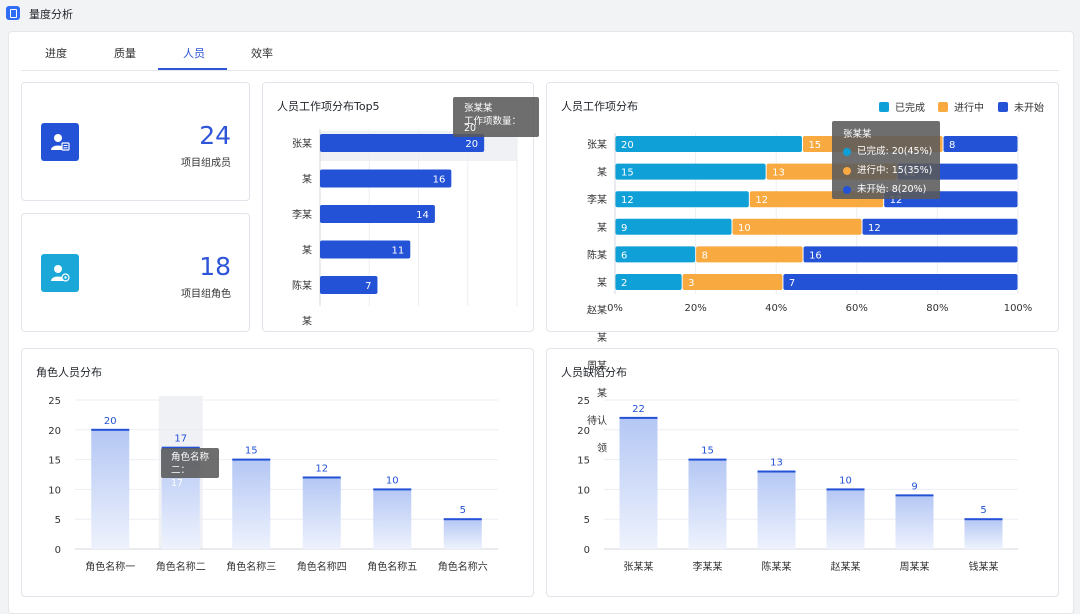 The image size is (1080, 614). I want to click on tab-quality: 质量, so click(125, 53).